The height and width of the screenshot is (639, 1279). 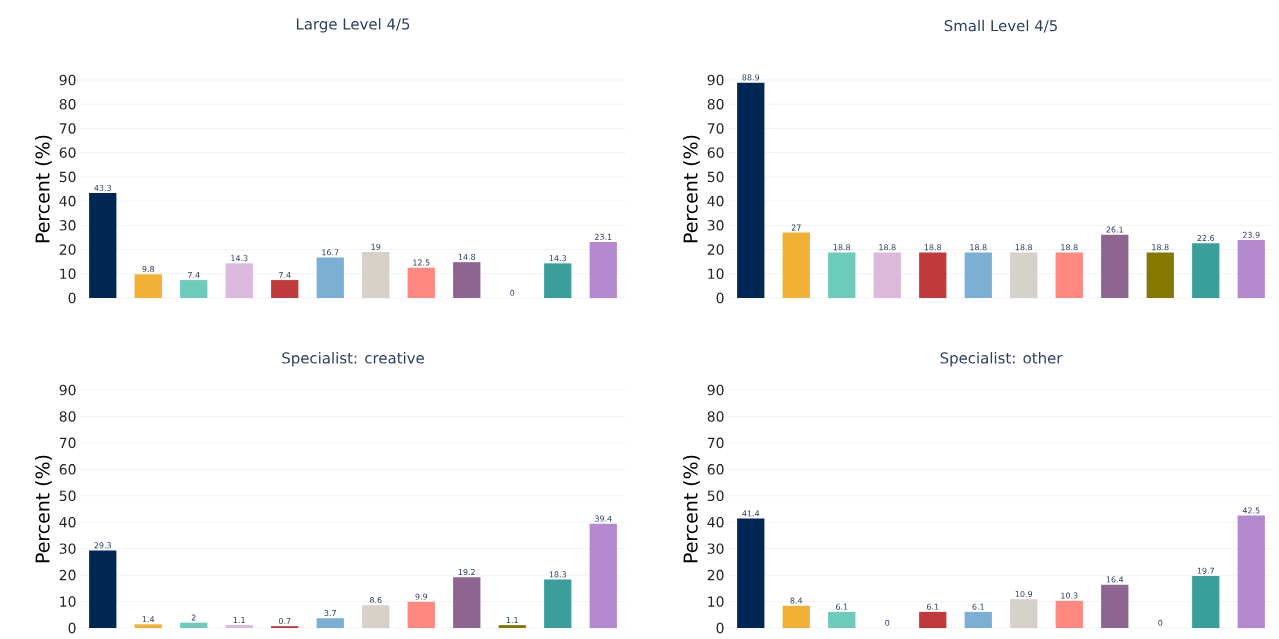 What do you see at coordinates (353, 25) in the screenshot?
I see `chart-title: Large Level 4/5` at bounding box center [353, 25].